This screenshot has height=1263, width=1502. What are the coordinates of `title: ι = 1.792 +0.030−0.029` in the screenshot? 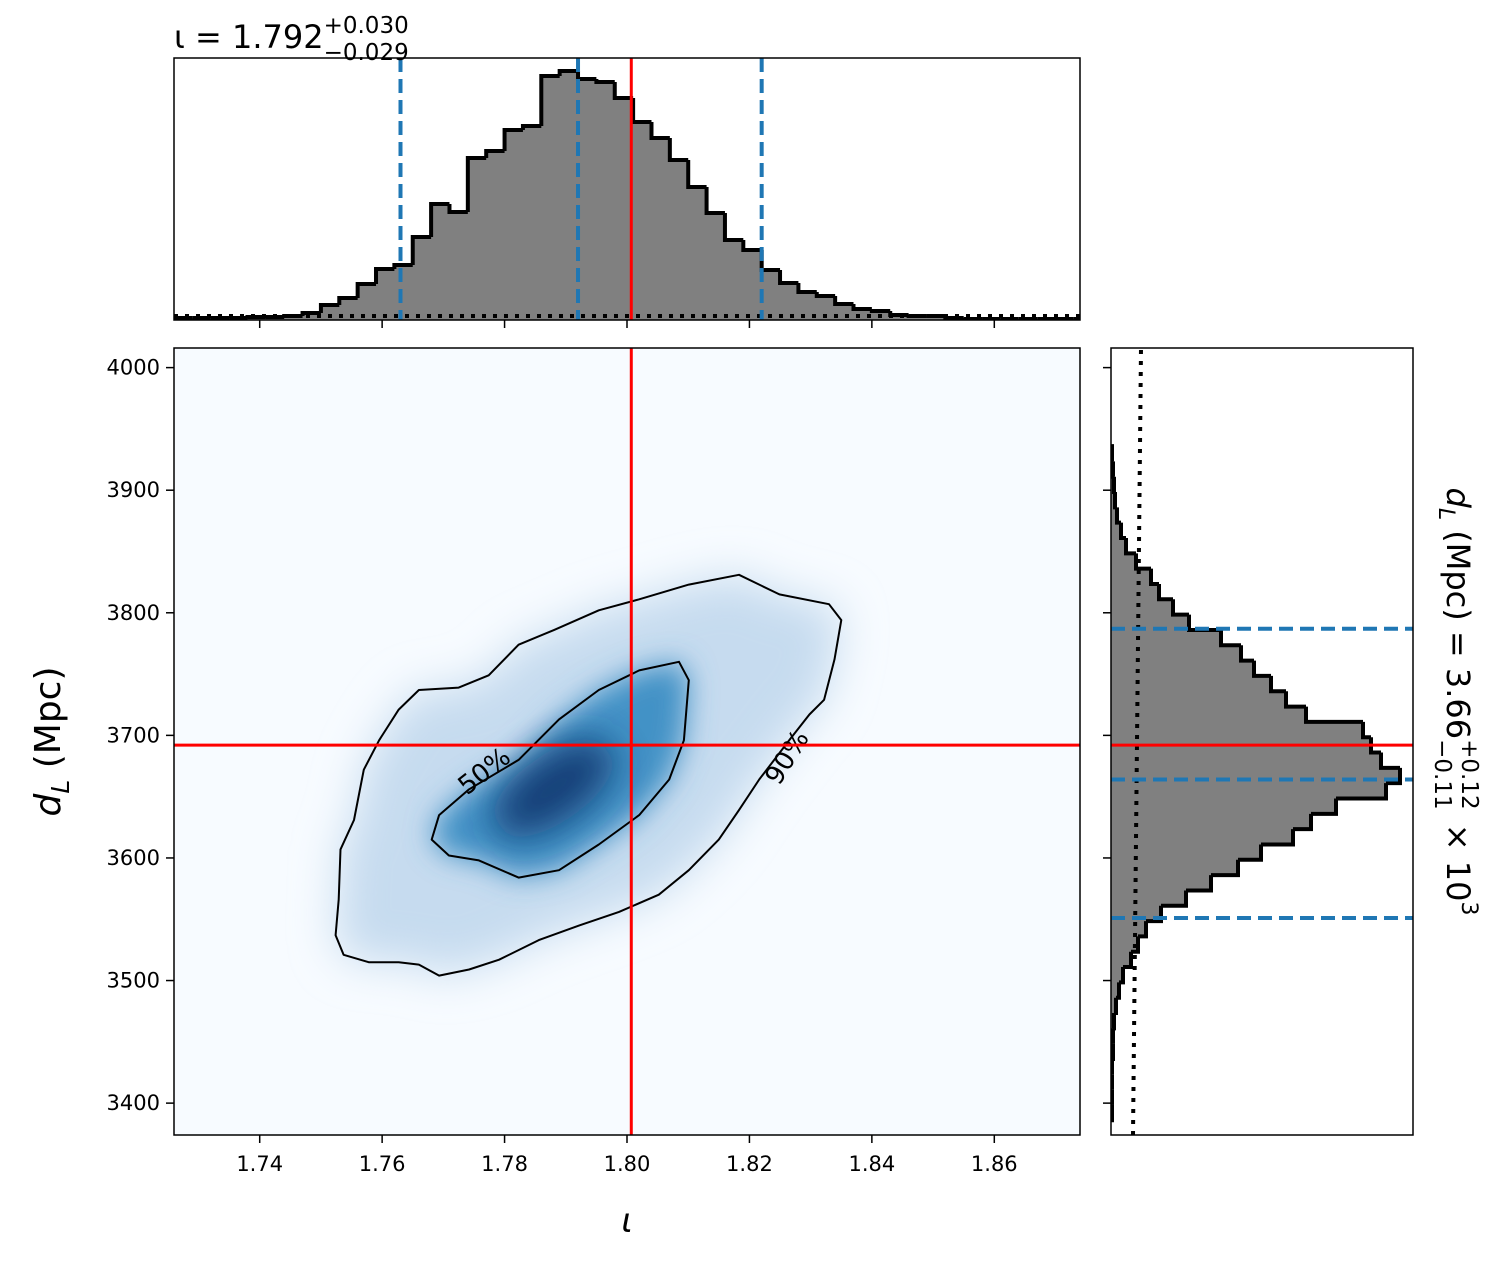 It's located at (291, 39).